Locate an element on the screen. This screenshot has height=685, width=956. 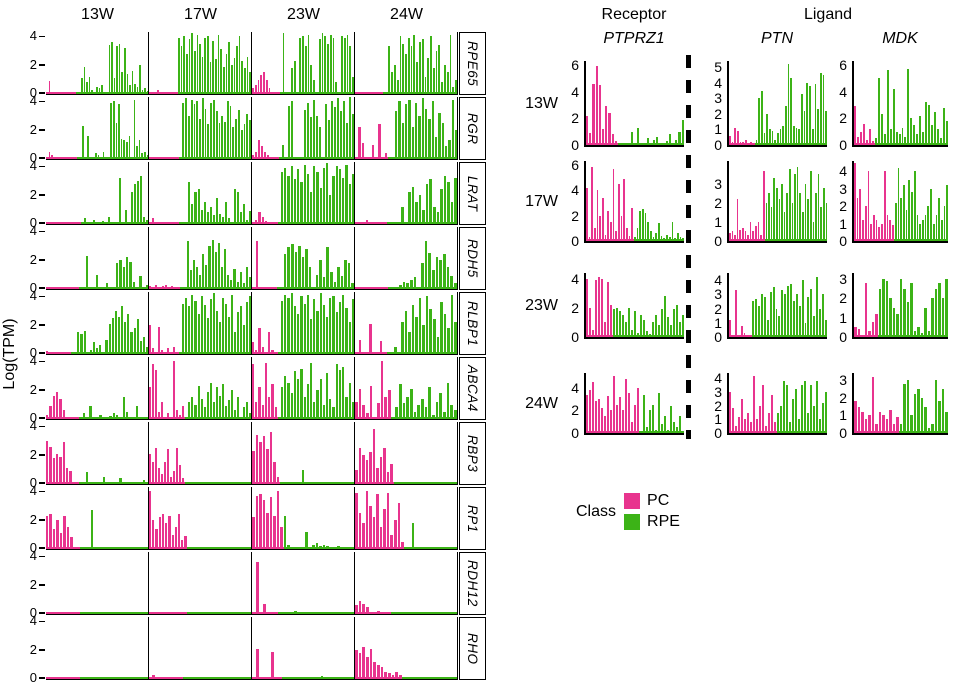
plot-RBP3-13W is located at coordinates (97, 453).